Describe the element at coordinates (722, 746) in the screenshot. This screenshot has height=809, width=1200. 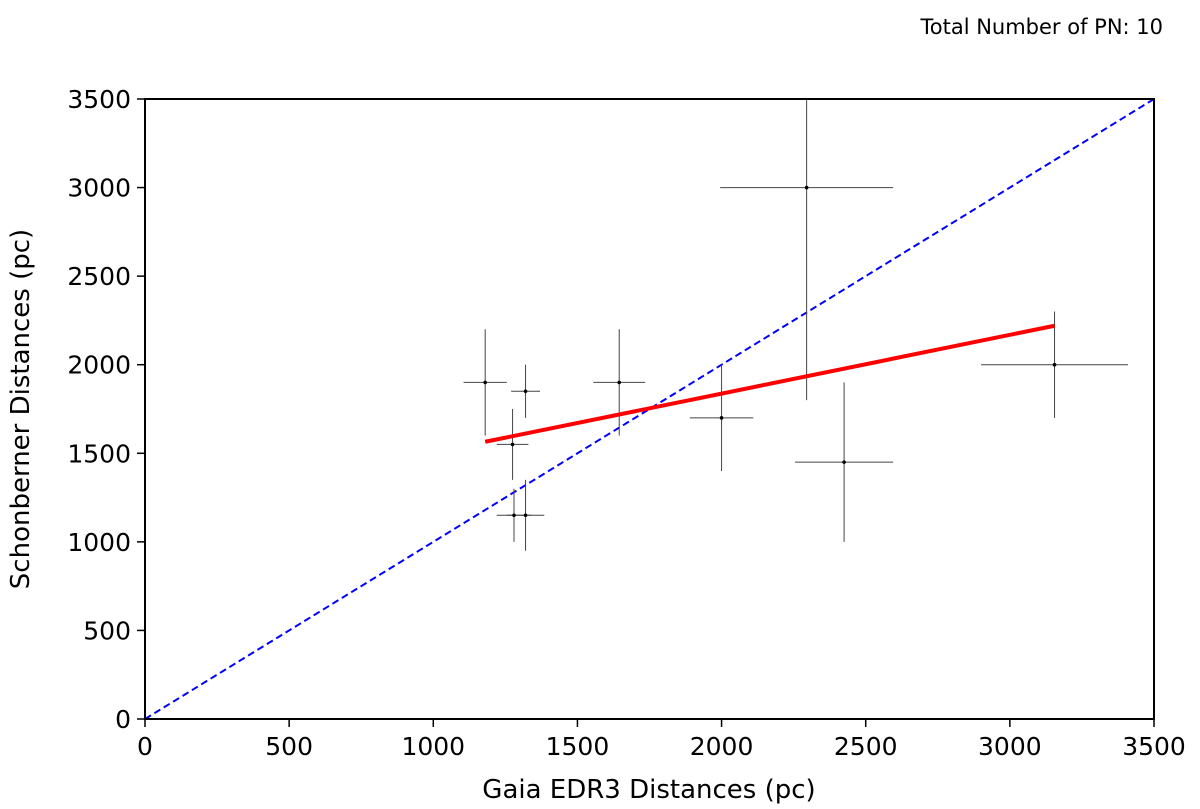
I see `x-tick-label: 2000` at that location.